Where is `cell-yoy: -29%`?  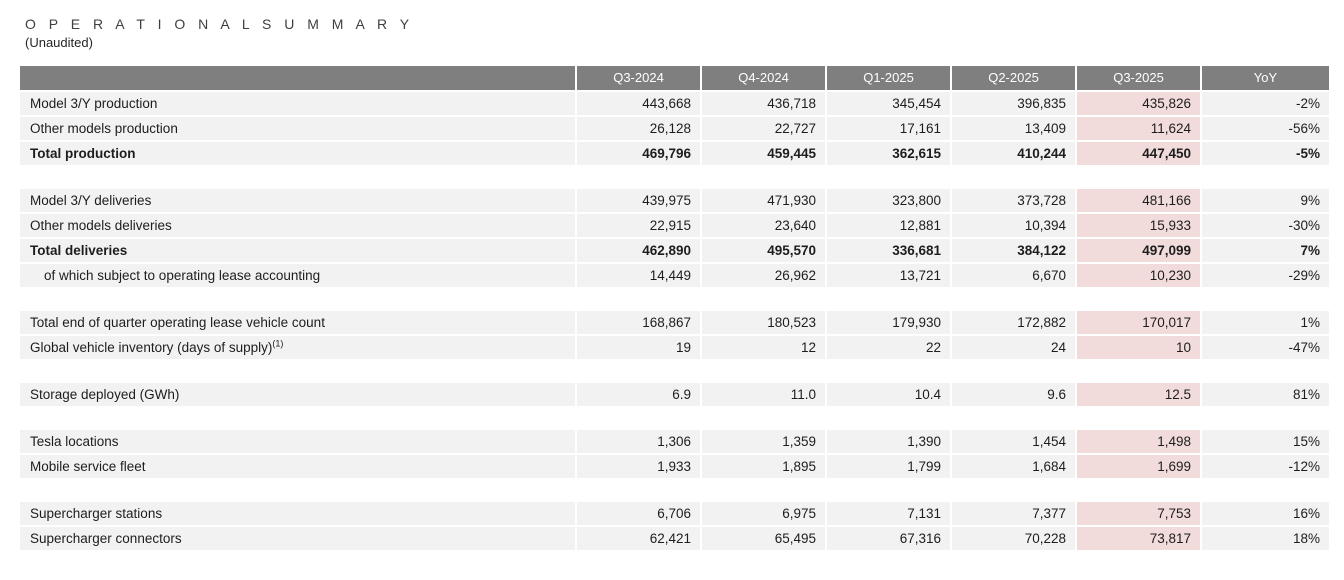
cell-yoy: -29% is located at coordinates (1265, 275).